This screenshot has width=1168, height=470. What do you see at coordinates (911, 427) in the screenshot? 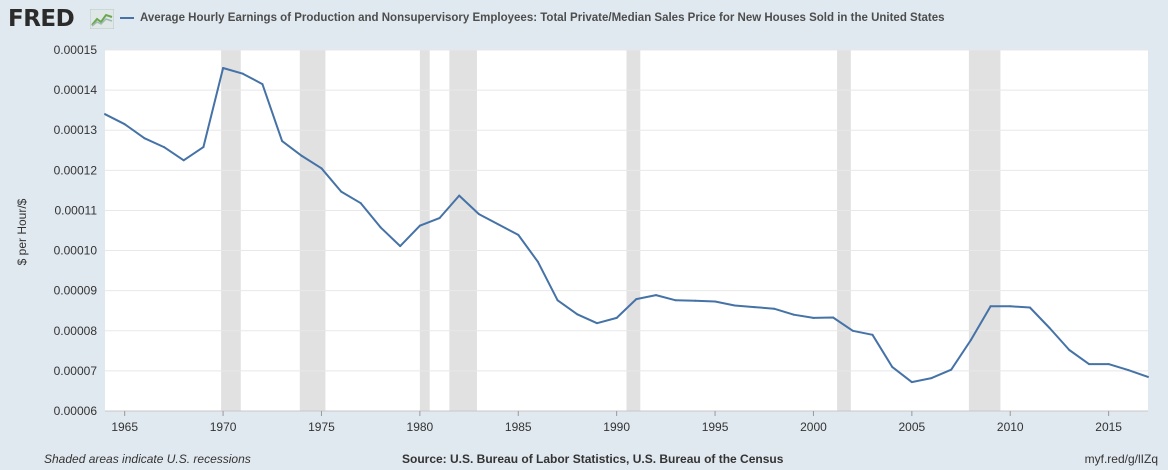
I see `x-tick-label: 2005` at bounding box center [911, 427].